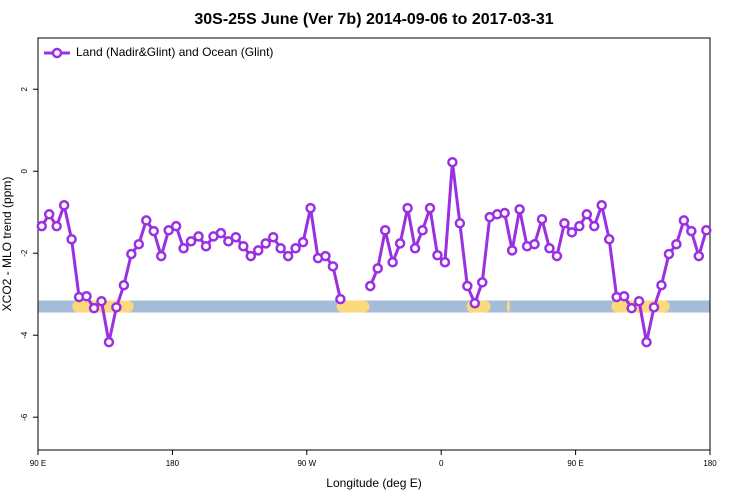 The height and width of the screenshot is (500, 750). Describe the element at coordinates (373, 483) in the screenshot. I see `x-axis-label: Longitude (deg E)` at that location.